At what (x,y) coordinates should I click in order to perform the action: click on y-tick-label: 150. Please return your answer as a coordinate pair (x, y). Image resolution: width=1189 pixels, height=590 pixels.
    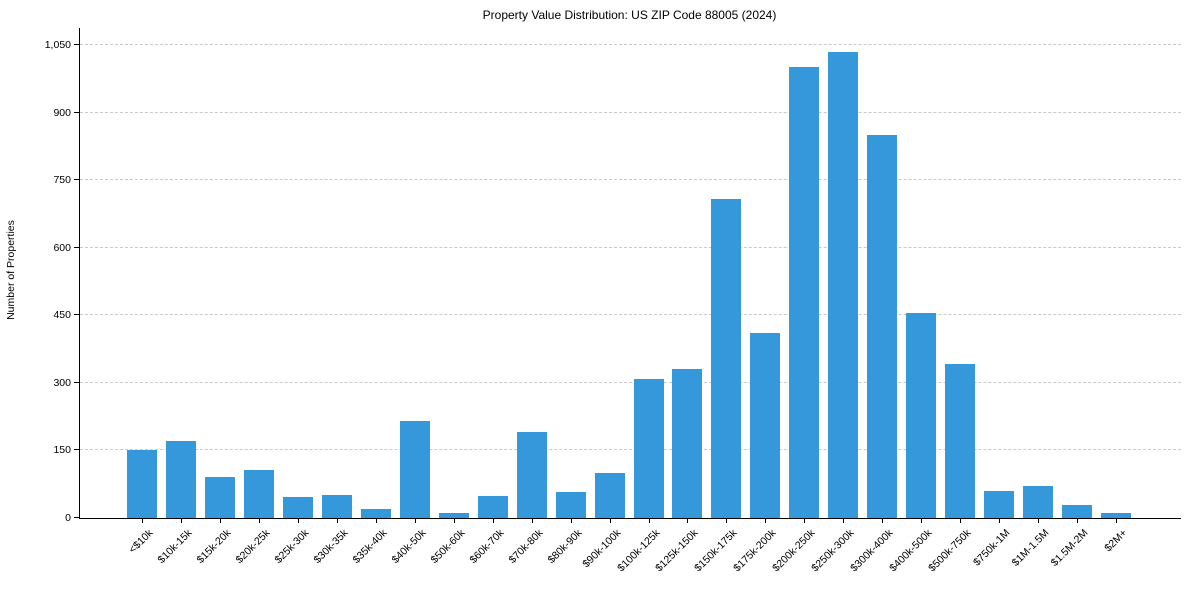
    Looking at the image, I should click on (62, 450).